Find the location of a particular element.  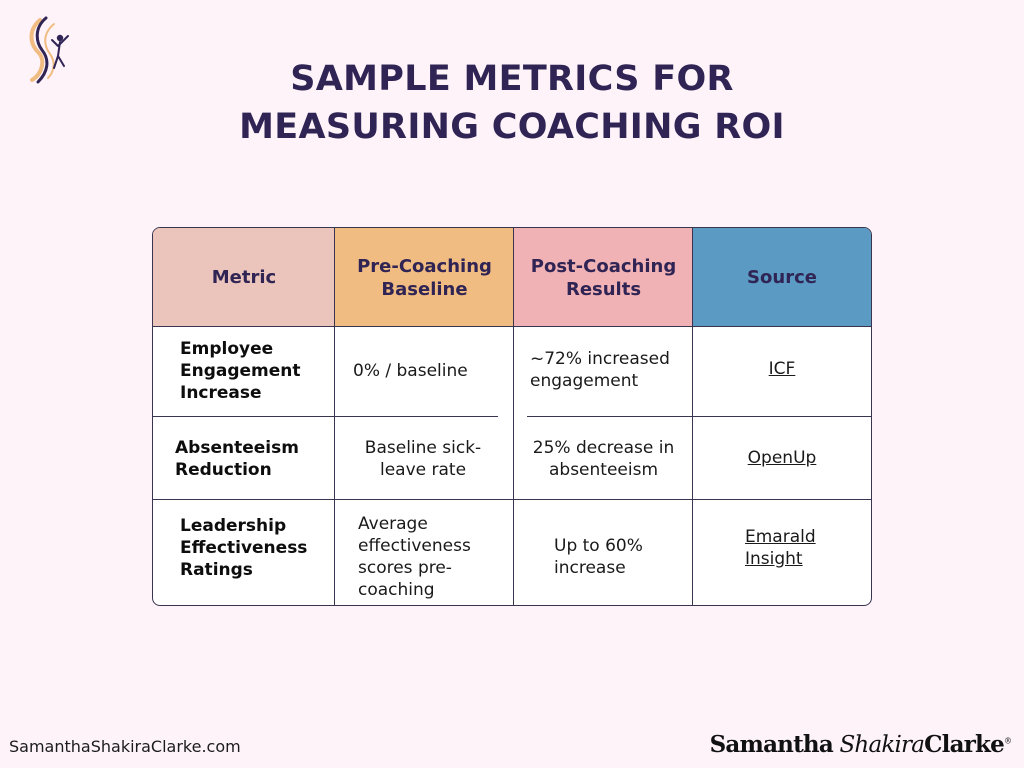

header-metric-label: Metric is located at coordinates (244, 277).